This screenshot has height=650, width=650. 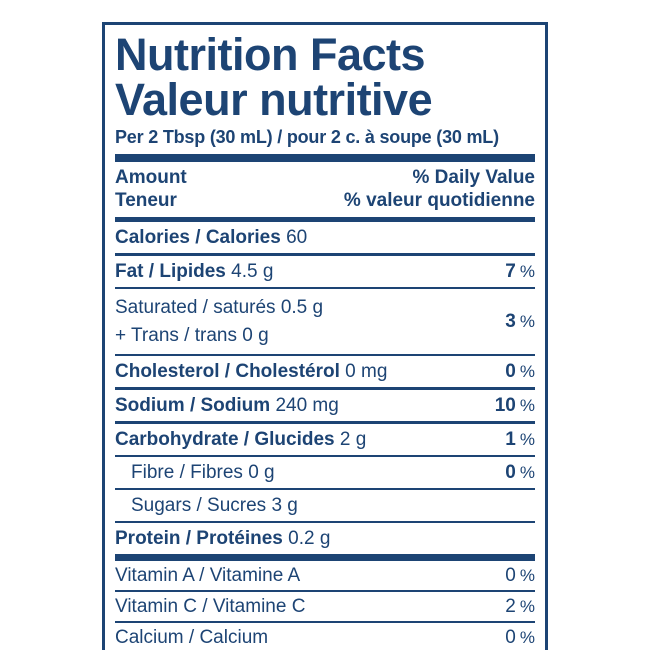 What do you see at coordinates (151, 189) in the screenshot?
I see `column-header-amount: Amount Teneur` at bounding box center [151, 189].